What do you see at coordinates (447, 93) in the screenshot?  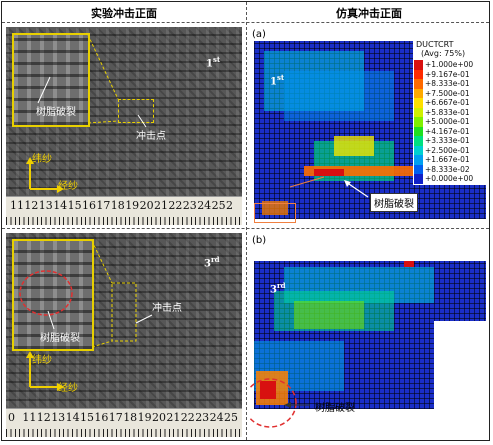 I see `legend-label: +7.500e-01` at bounding box center [447, 93].